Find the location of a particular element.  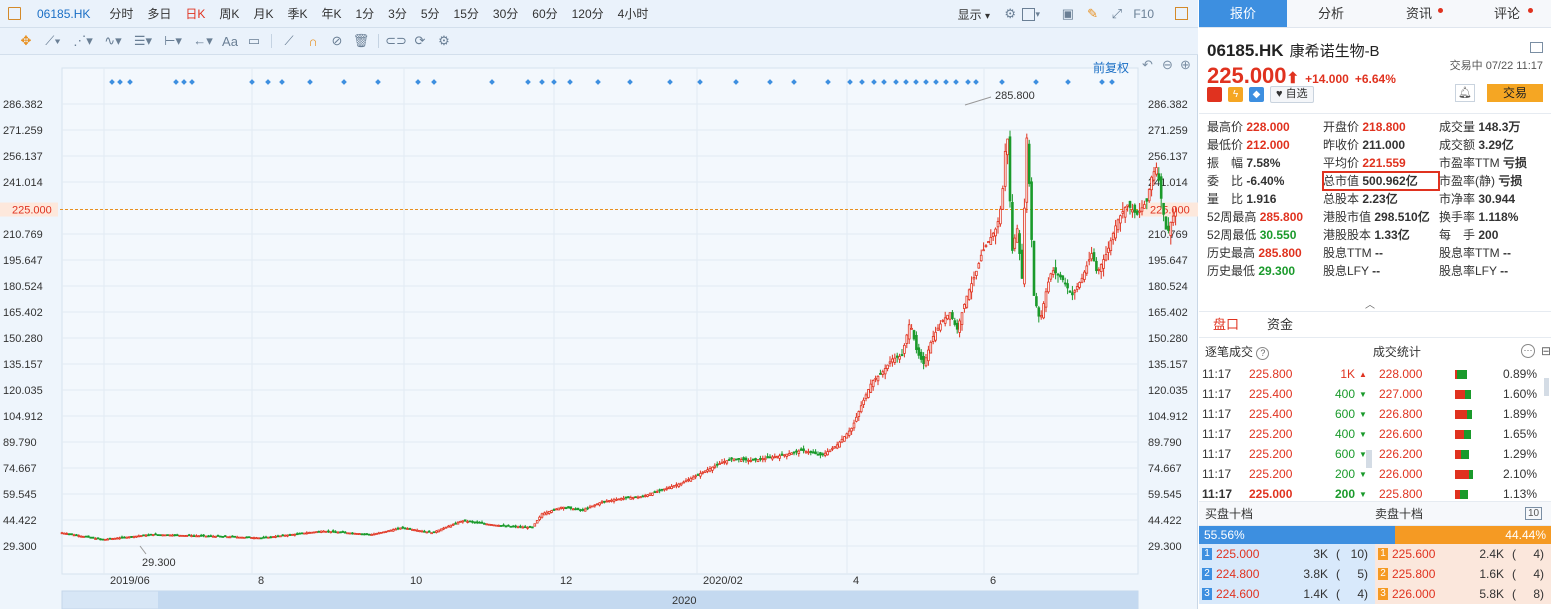

panel-toggle-icon is located at coordinates (1181, 13).